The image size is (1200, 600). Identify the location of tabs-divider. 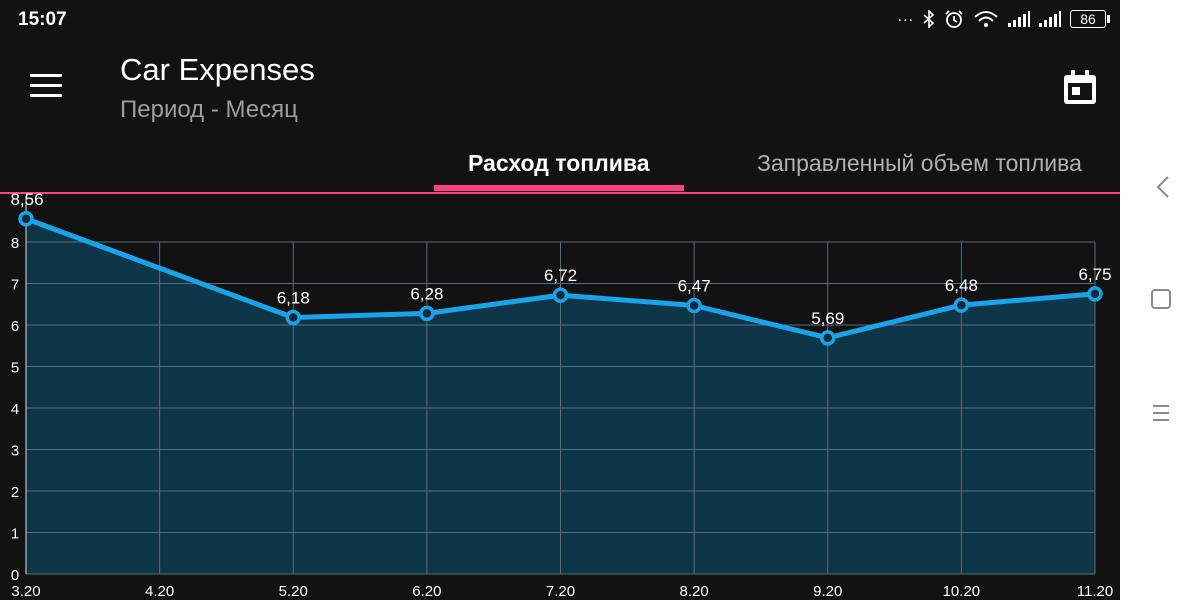
(560, 193).